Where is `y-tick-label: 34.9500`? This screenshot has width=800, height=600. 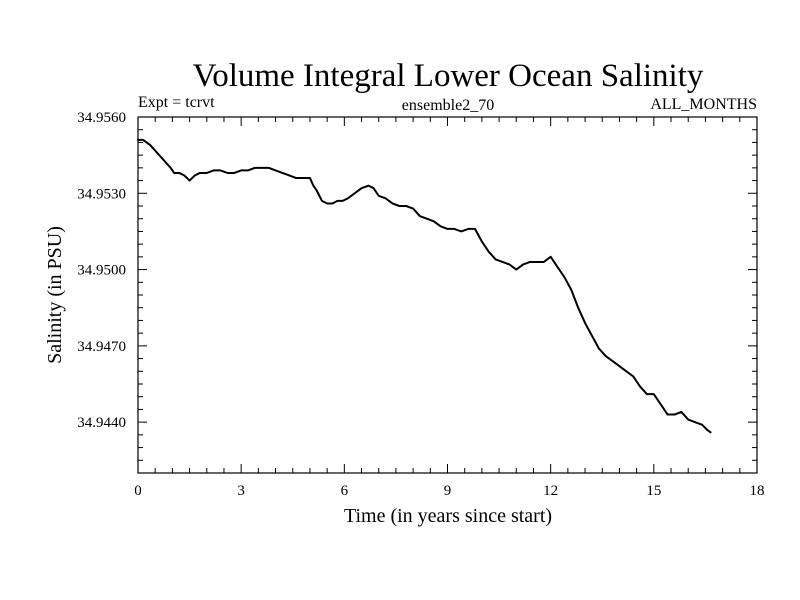
y-tick-label: 34.9500 is located at coordinates (101, 271).